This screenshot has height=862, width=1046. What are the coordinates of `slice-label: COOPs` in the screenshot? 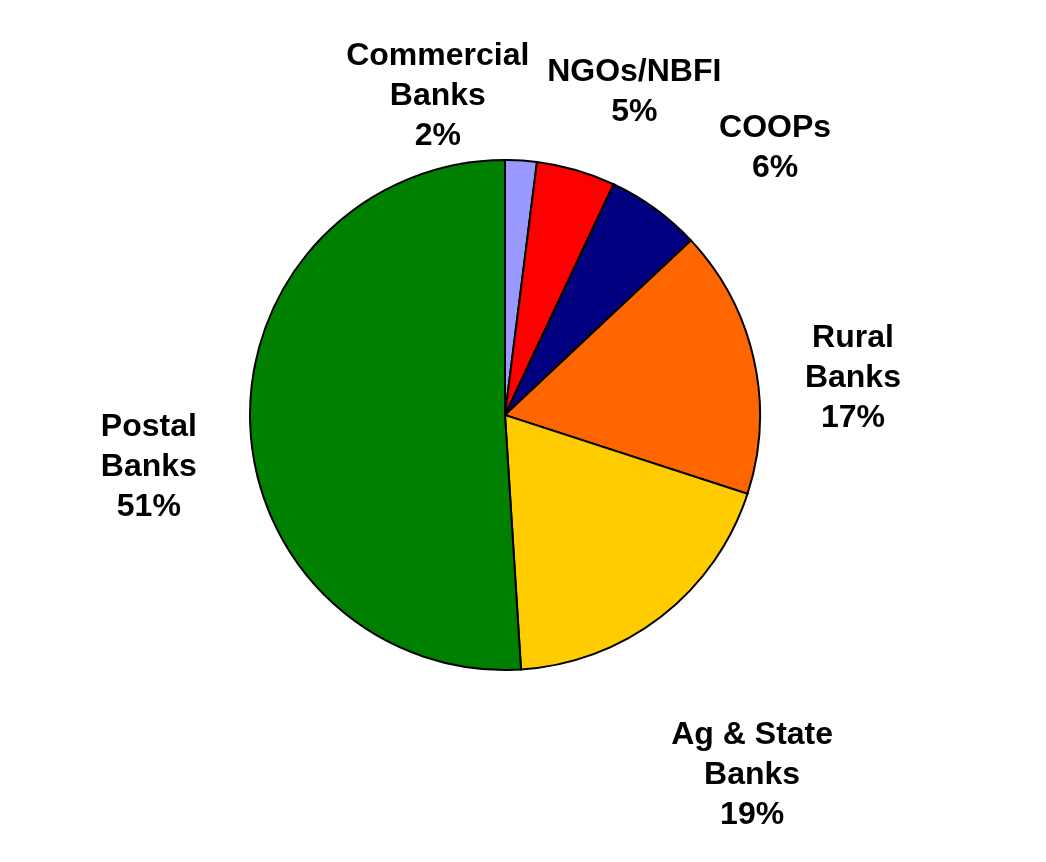 It's located at (775, 125).